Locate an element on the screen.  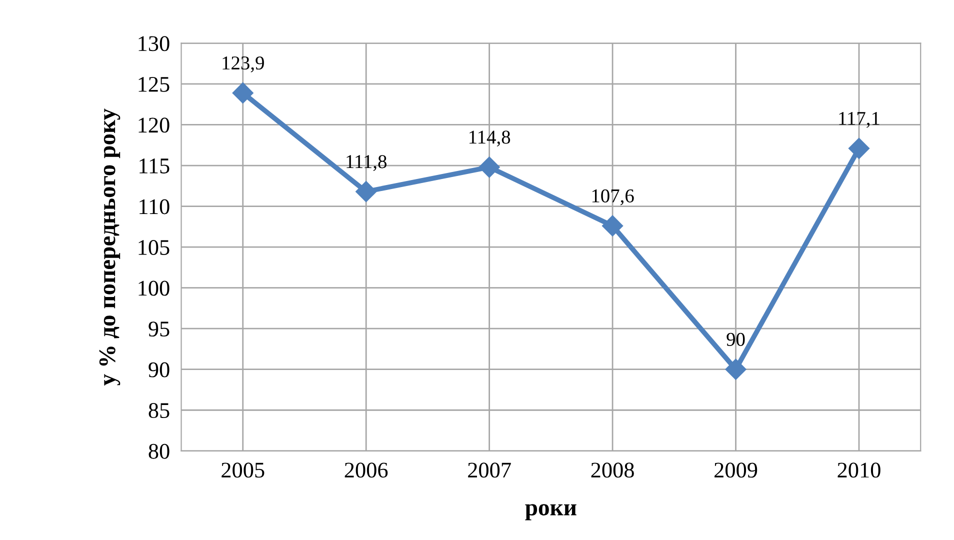
data-label: 107,6 is located at coordinates (613, 197).